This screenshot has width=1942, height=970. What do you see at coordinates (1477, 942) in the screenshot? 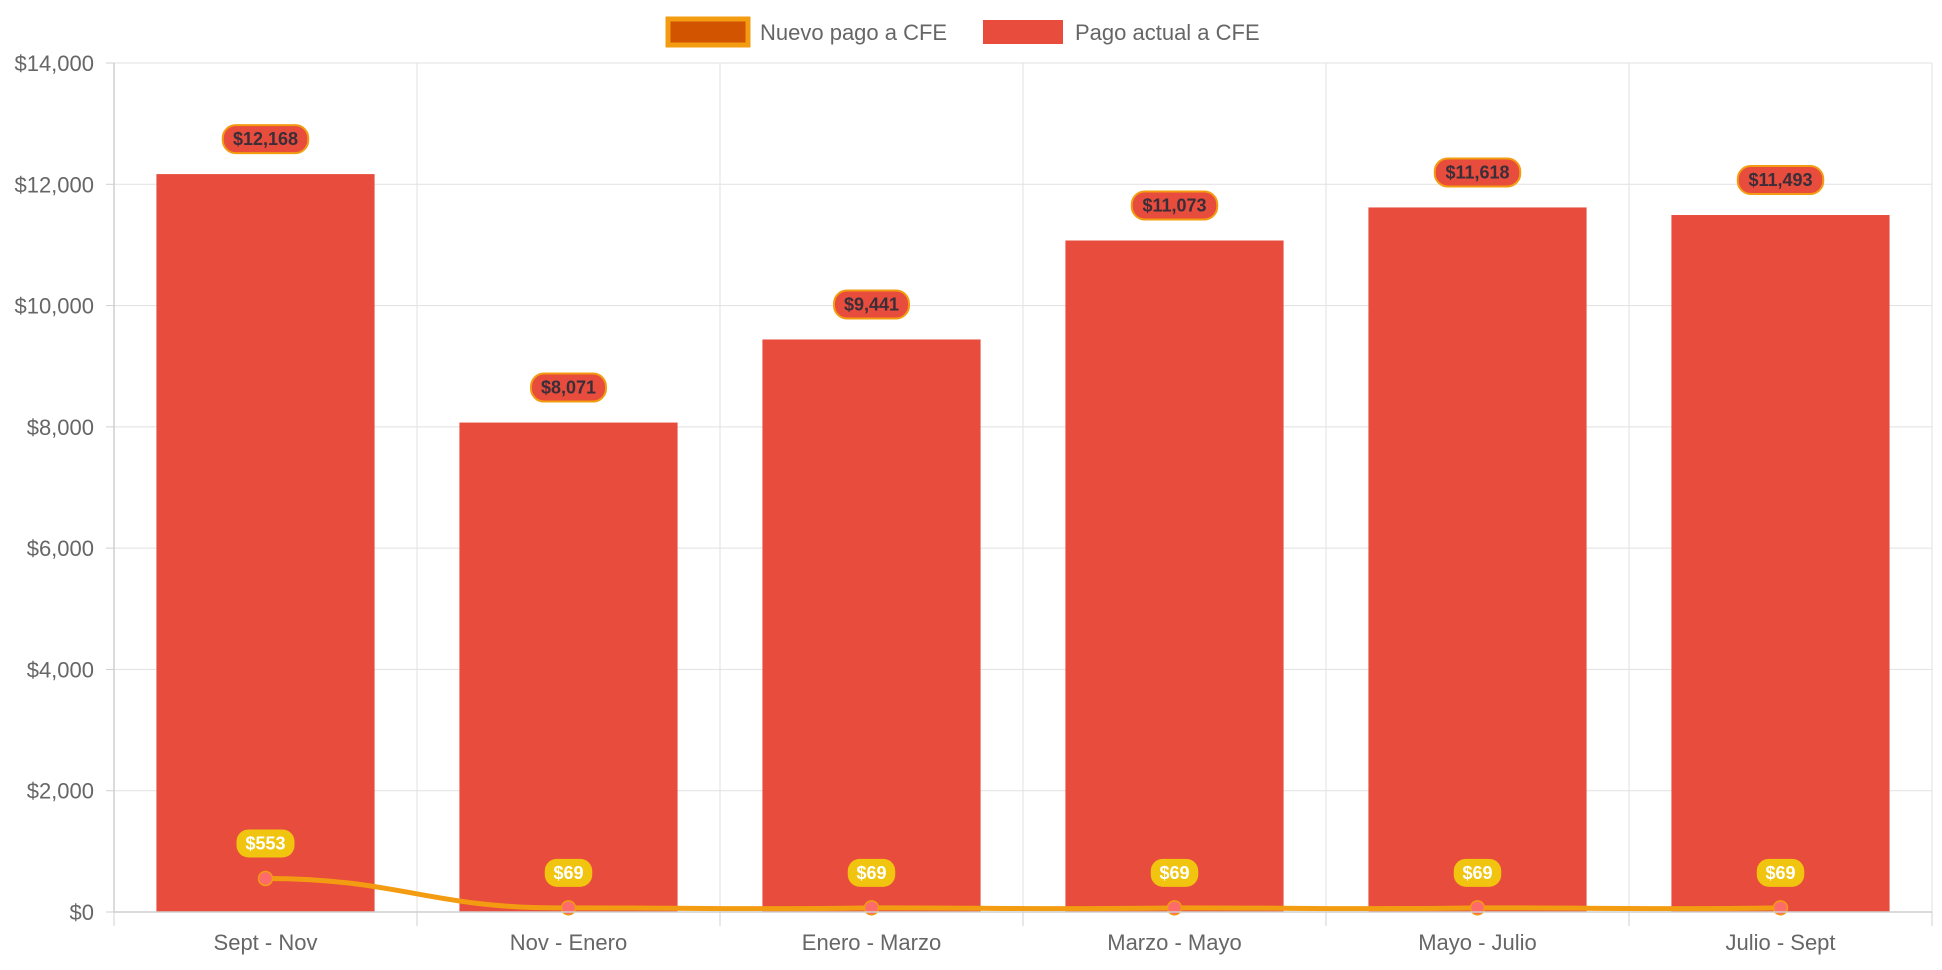
I see `x-tick-label: Mayo - Julio` at bounding box center [1477, 942].